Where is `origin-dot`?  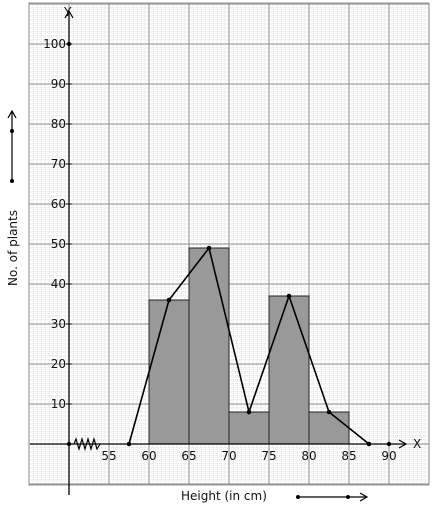
origin-dot is located at coordinates (69, 444).